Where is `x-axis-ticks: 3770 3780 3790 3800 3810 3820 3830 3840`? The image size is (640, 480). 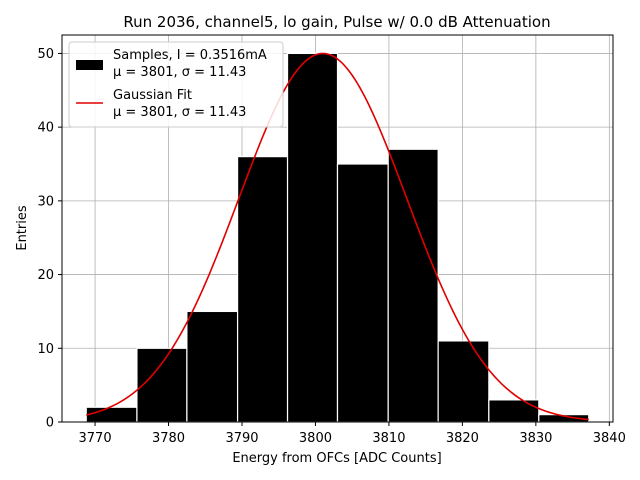
x-axis-ticks: 3770 3780 3790 3800 3810 3820 3830 3840 is located at coordinates (352, 434).